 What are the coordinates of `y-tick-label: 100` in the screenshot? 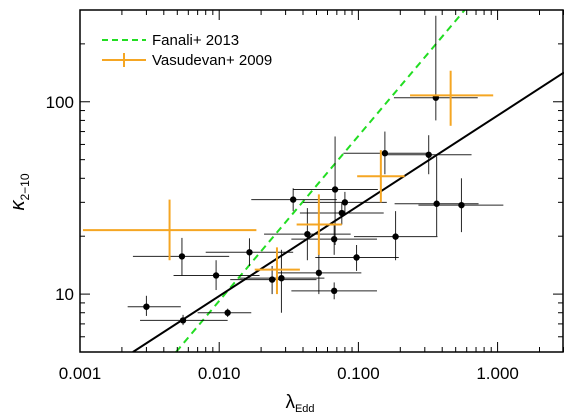 It's located at (60, 102).